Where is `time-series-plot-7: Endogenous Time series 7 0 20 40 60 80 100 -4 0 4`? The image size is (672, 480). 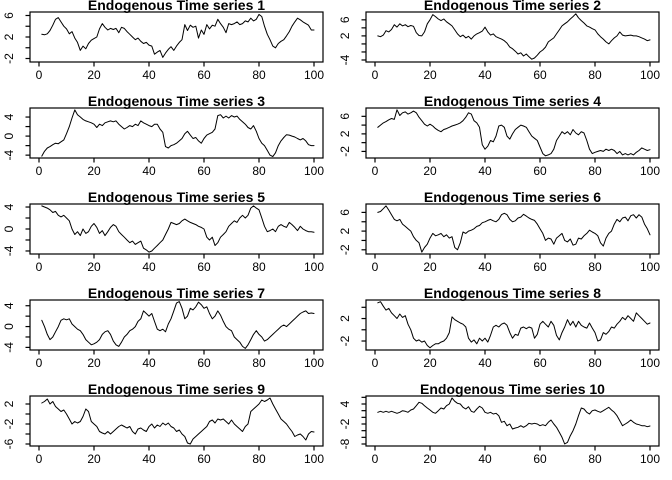 time-series-plot-7: Endogenous Time series 7 0 20 40 60 80 100 -4 0 4 is located at coordinates (168, 336).